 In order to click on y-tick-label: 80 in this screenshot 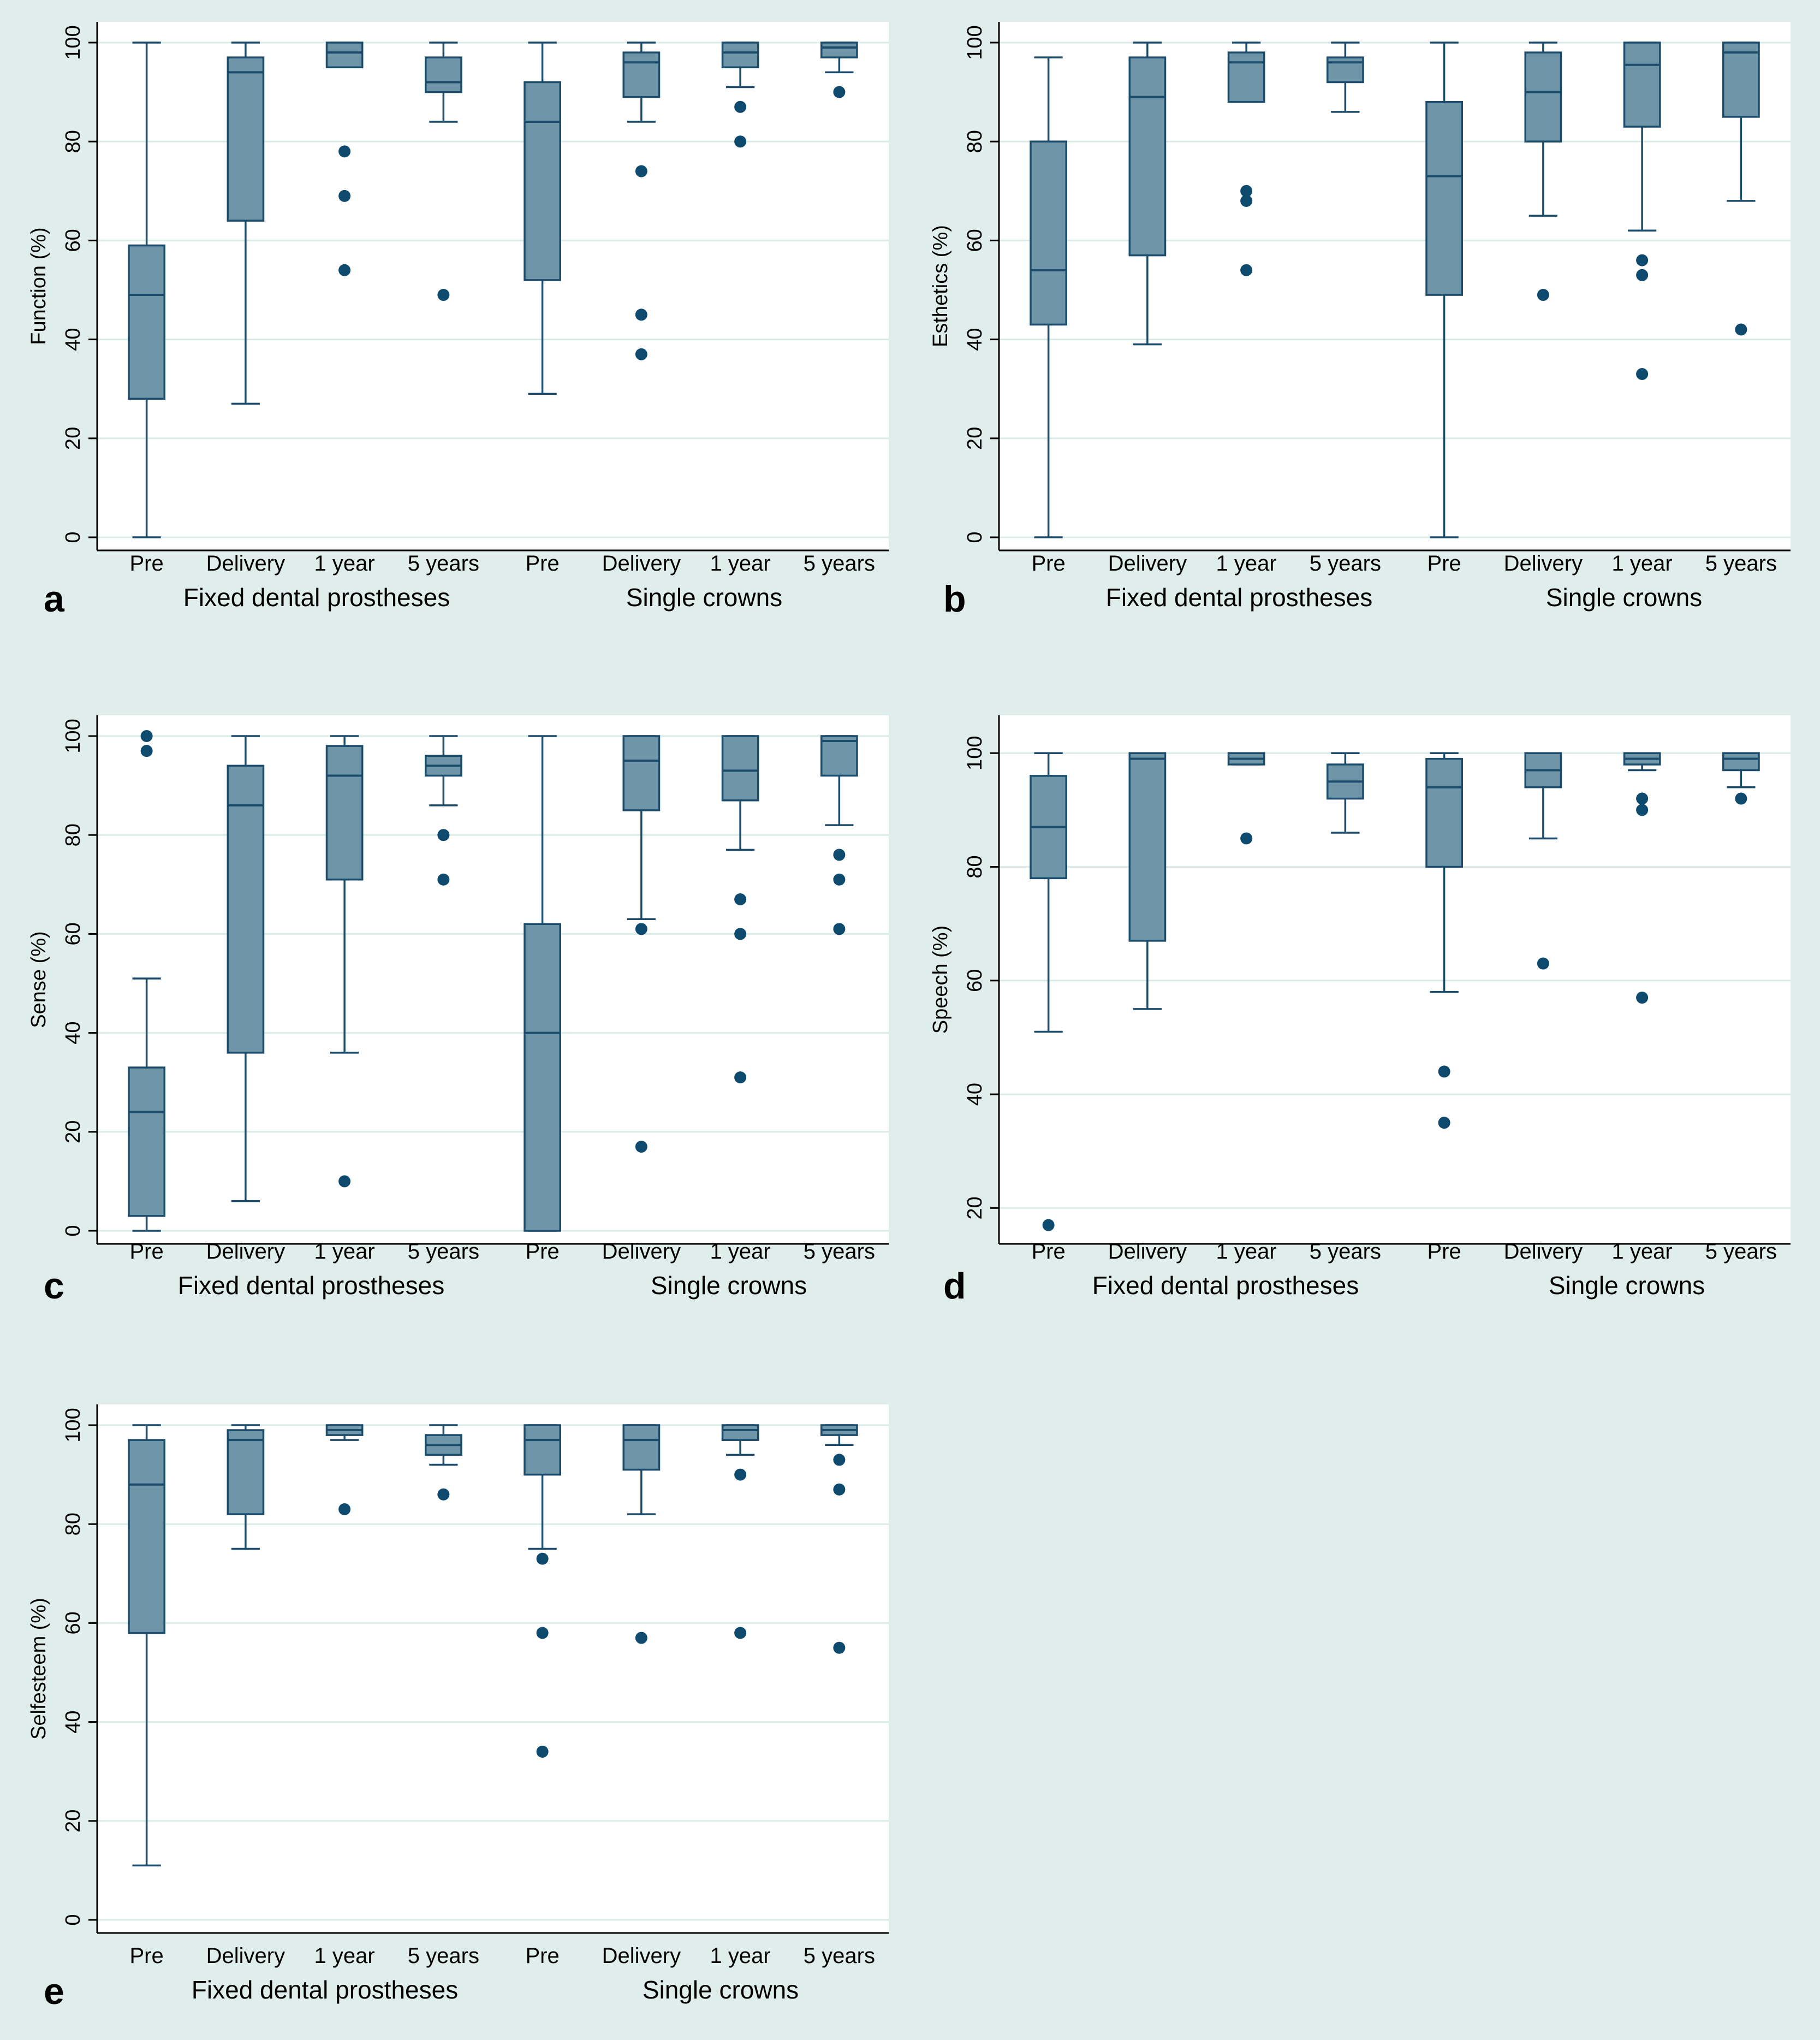, I will do `click(73, 834)`.